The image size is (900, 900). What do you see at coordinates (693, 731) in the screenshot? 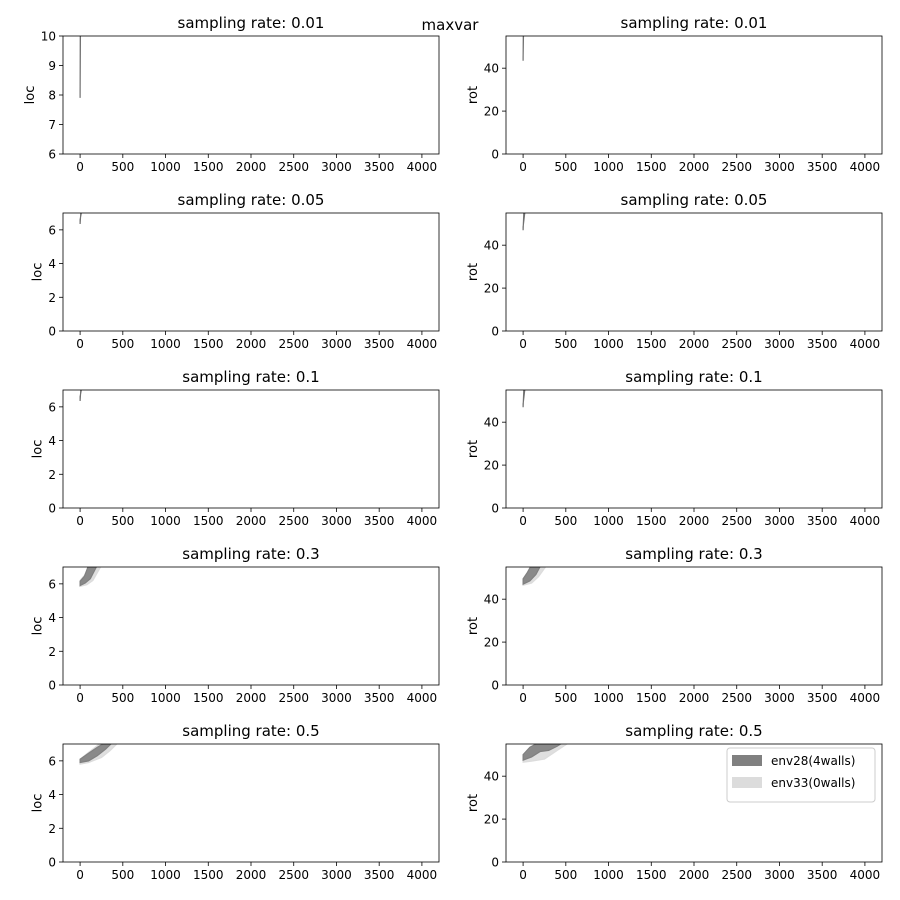
I see `subplot-title: sampling rate: 0.5` at bounding box center [693, 731].